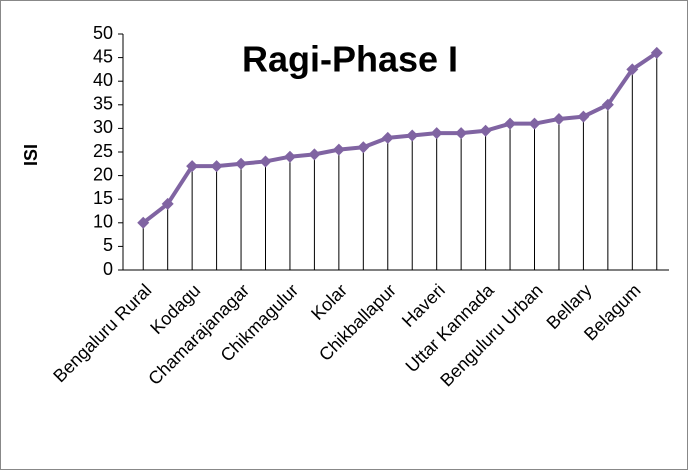  What do you see at coordinates (108, 269) in the screenshot?
I see `y-tick-label: 0` at bounding box center [108, 269].